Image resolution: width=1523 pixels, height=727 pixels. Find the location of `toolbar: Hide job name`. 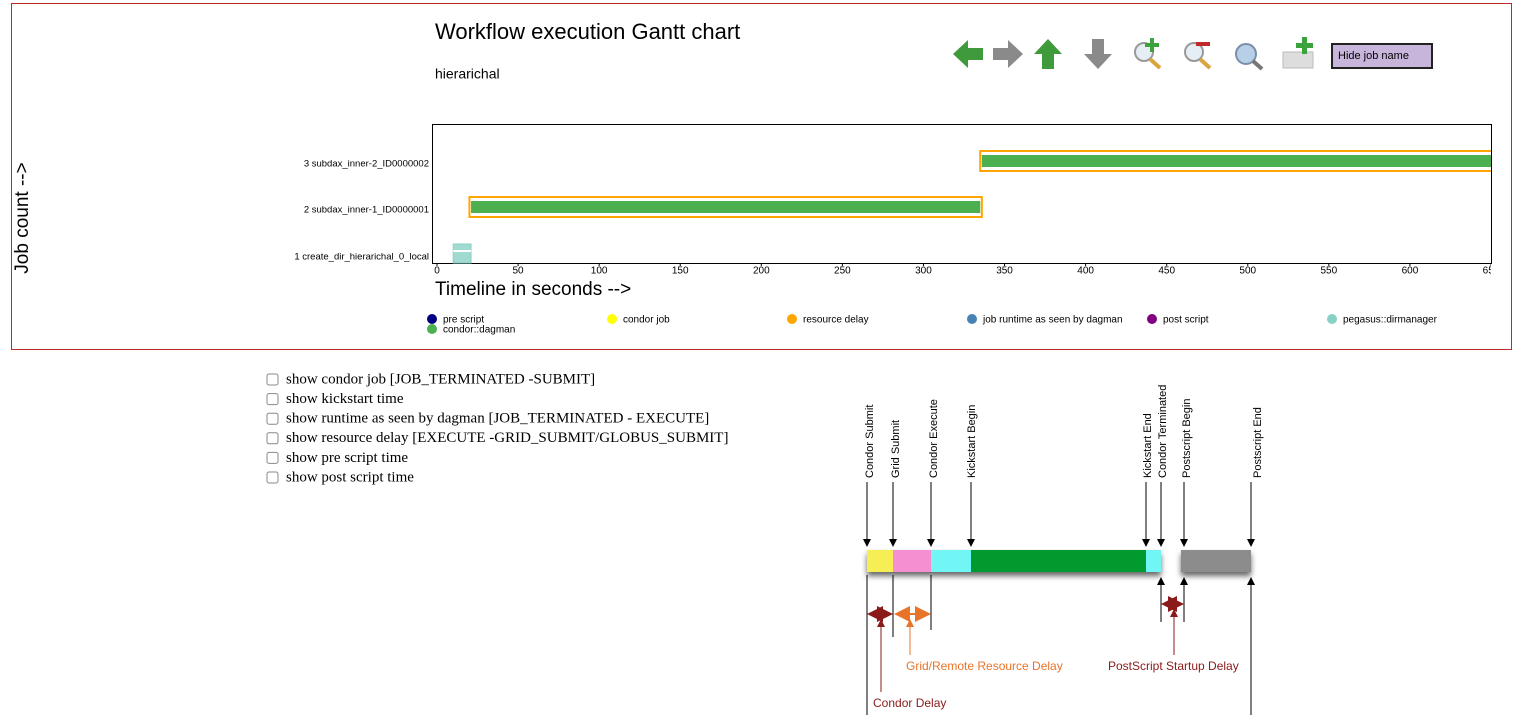

toolbar: Hide job name is located at coordinates (1193, 54).